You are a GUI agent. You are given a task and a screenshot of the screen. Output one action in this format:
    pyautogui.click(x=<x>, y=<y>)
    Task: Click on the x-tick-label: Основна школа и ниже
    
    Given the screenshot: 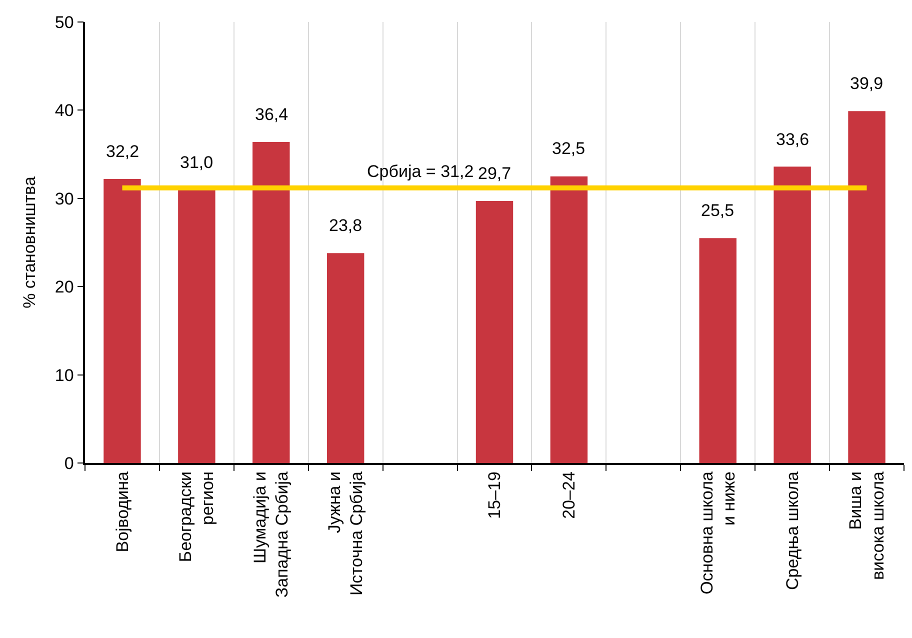 What is the action you would take?
    pyautogui.click(x=717, y=532)
    